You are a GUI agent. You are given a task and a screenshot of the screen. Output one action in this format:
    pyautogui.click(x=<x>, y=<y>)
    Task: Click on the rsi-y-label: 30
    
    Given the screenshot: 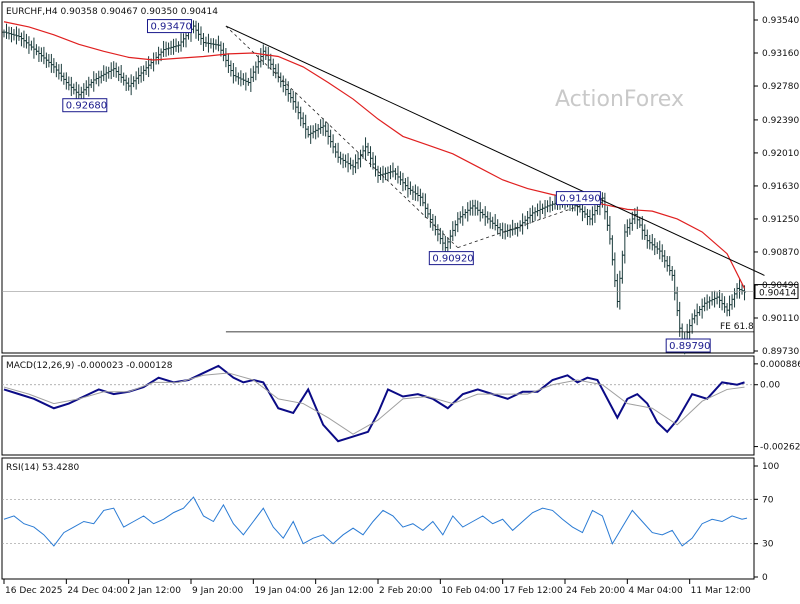 What is the action you would take?
    pyautogui.click(x=768, y=545)
    